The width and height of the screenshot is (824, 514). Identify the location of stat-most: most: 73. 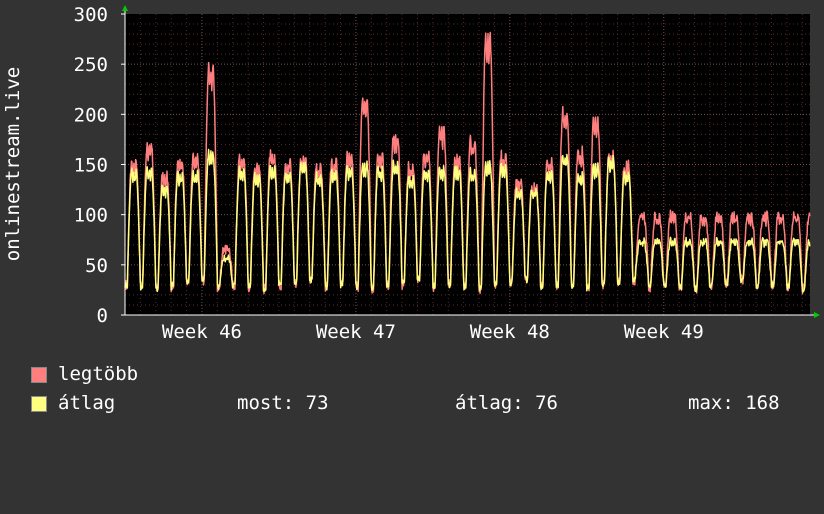
(283, 403).